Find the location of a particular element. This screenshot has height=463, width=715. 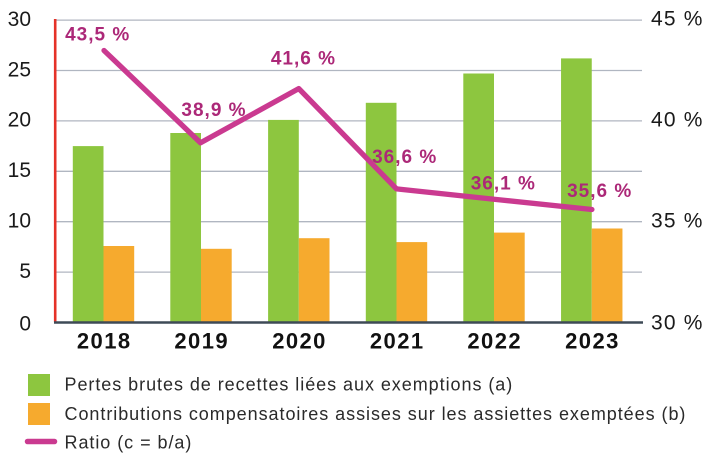

svg-text: 2023 is located at coordinates (592, 341).